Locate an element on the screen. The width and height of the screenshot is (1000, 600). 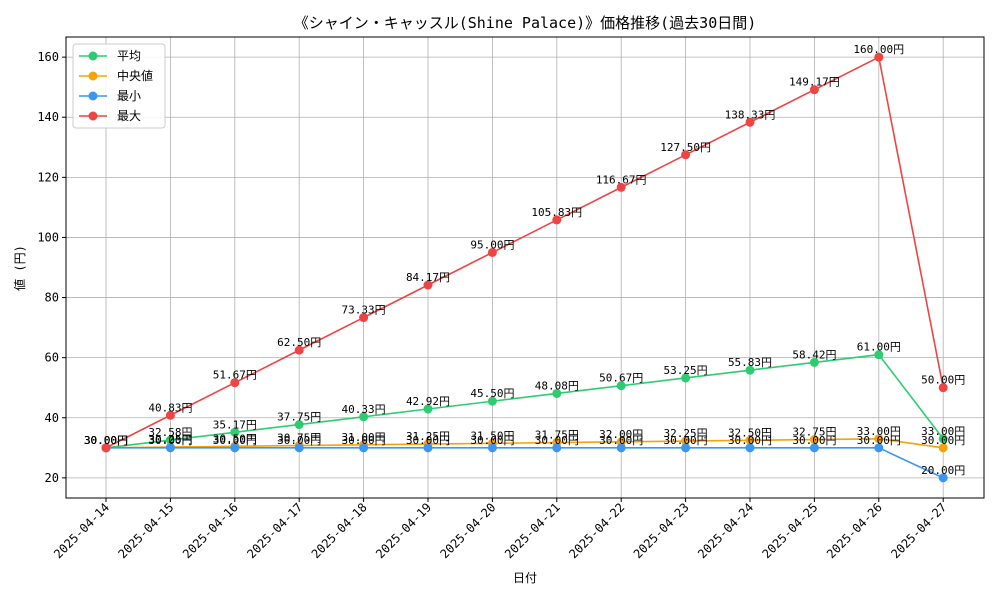
data-label: 31.75円 is located at coordinates (557, 435).